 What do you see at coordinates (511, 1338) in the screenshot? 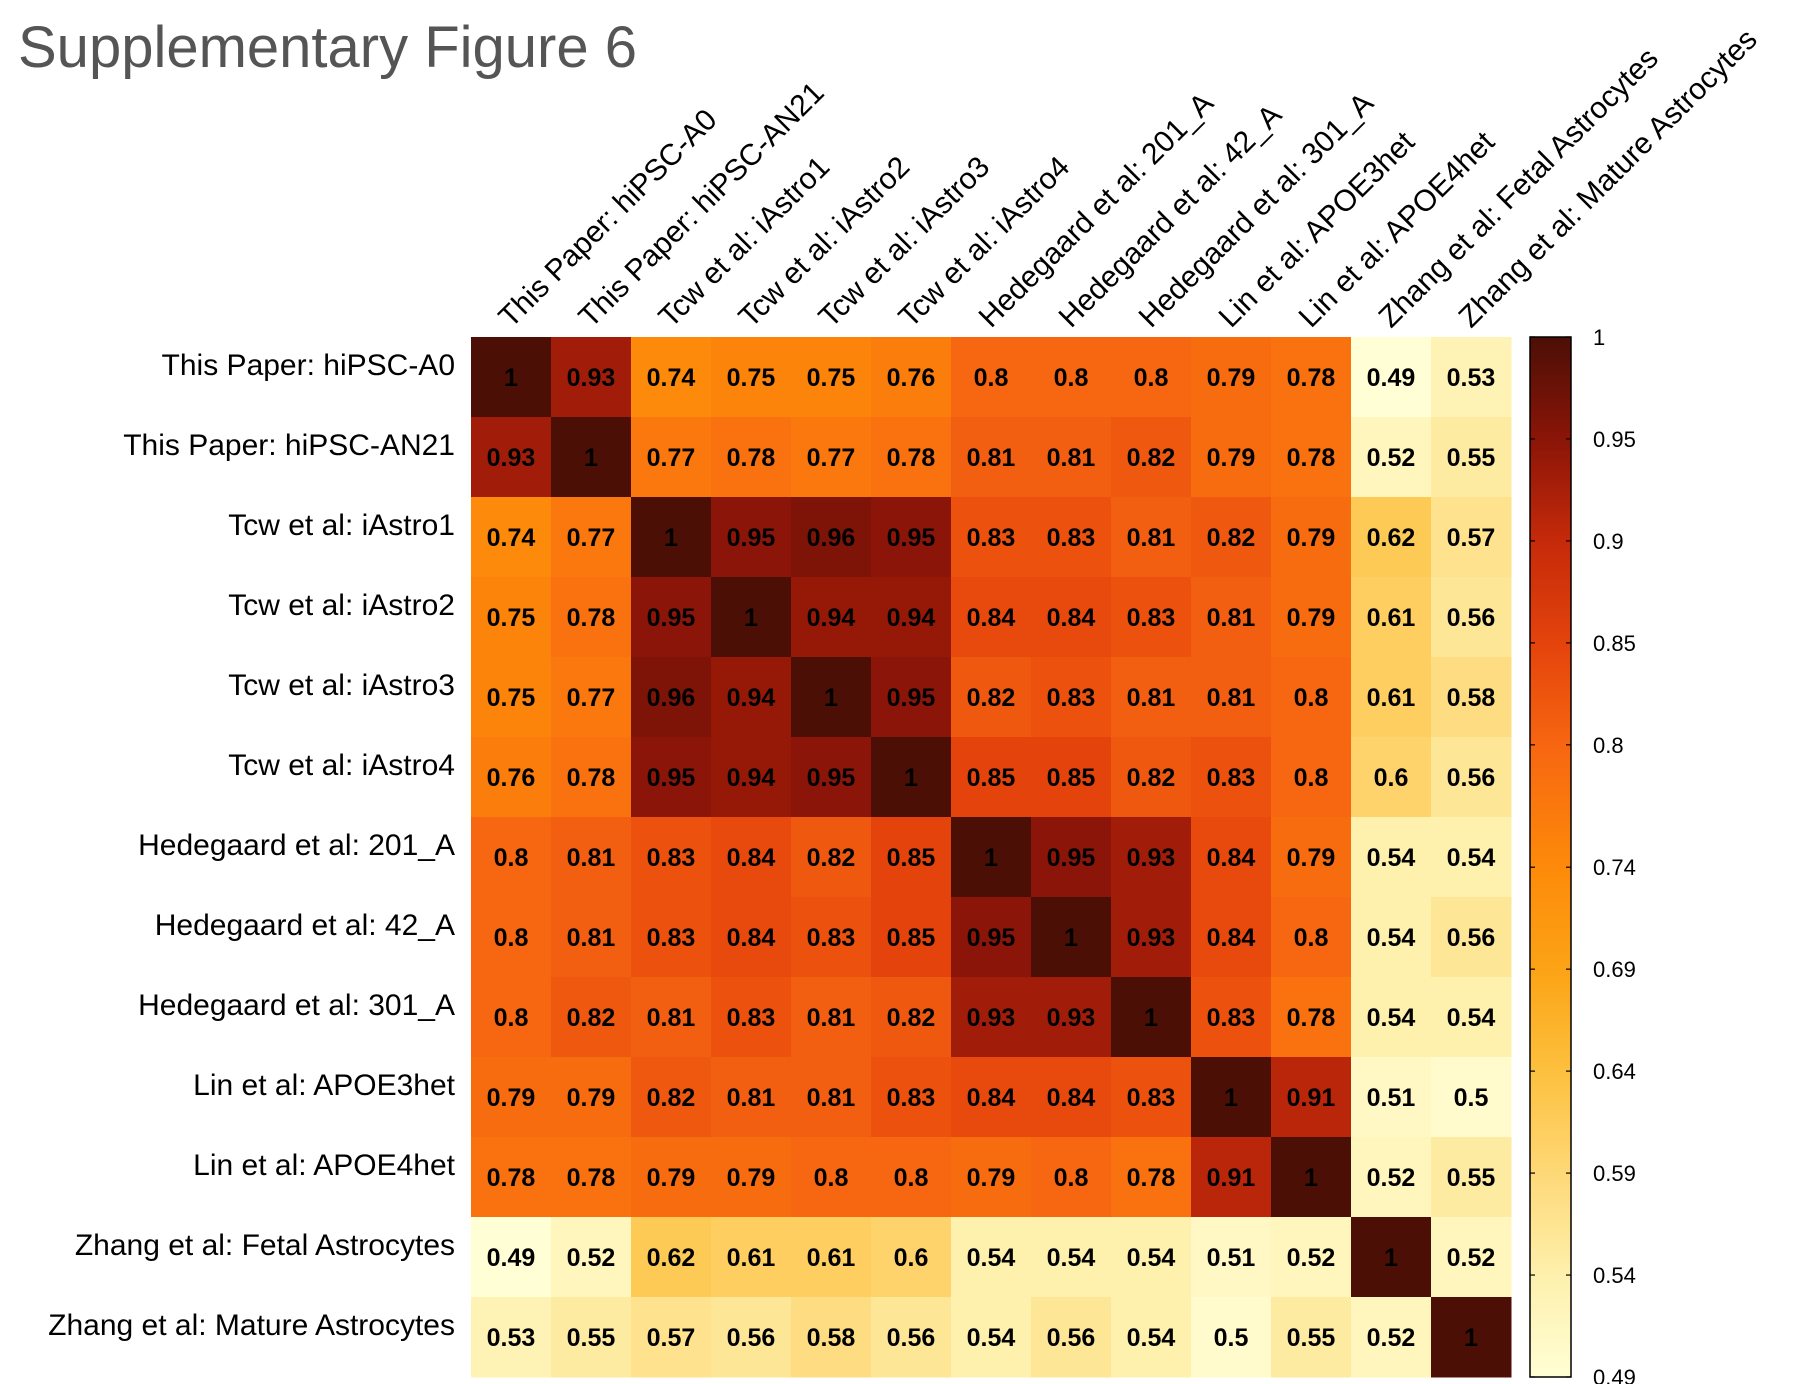
I see `cell-value-label: 0.53` at bounding box center [511, 1338].